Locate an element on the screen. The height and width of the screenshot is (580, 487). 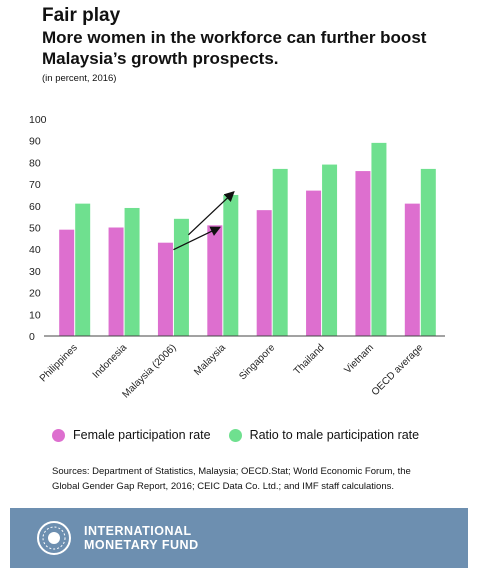
y-axis: 0 10 20 30 40 50 60 70 80 90 100 is located at coordinates (38, 228).